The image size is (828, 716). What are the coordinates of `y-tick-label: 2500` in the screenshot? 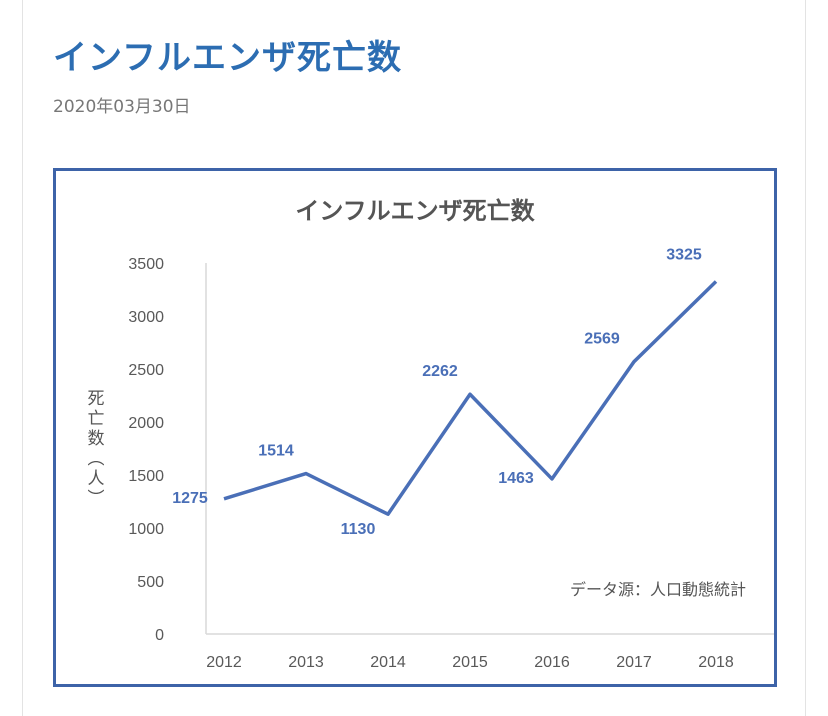 It's located at (146, 370).